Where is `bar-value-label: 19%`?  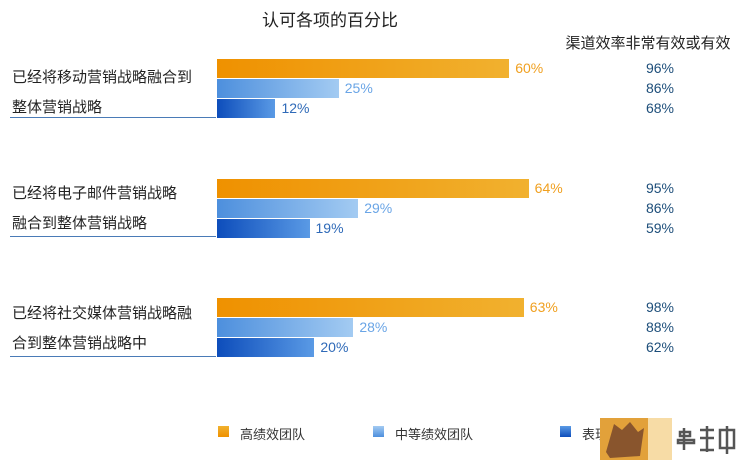 bar-value-label: 19% is located at coordinates (329, 228).